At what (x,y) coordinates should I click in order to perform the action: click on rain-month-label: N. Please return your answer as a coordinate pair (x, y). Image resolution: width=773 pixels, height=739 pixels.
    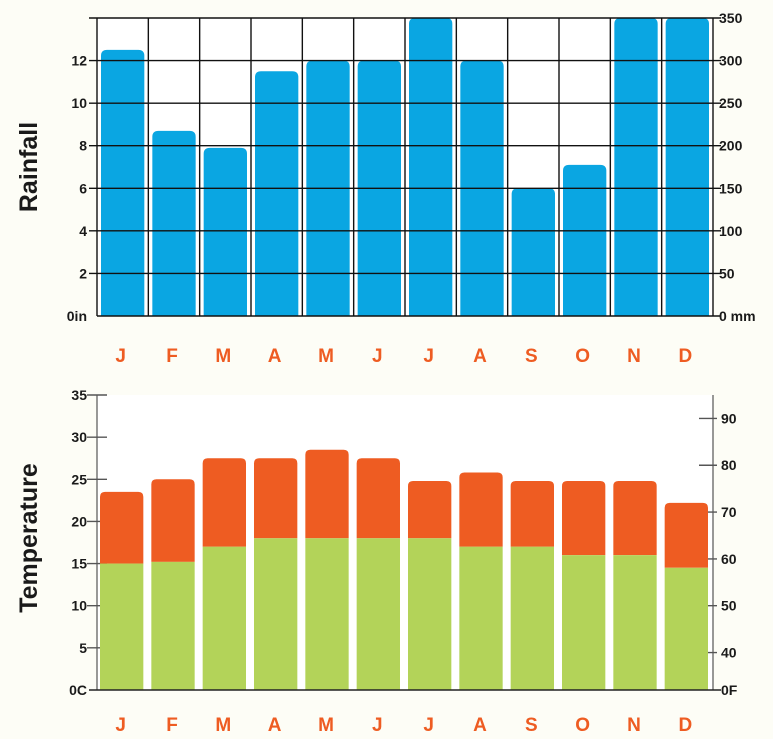
    Looking at the image, I should click on (634, 356).